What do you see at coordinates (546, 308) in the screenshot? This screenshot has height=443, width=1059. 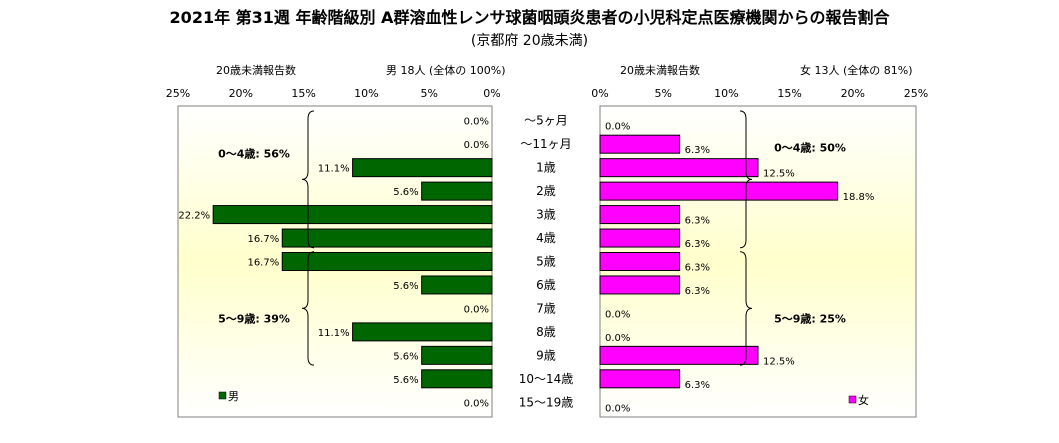 I see `category-label: 7歳` at bounding box center [546, 308].